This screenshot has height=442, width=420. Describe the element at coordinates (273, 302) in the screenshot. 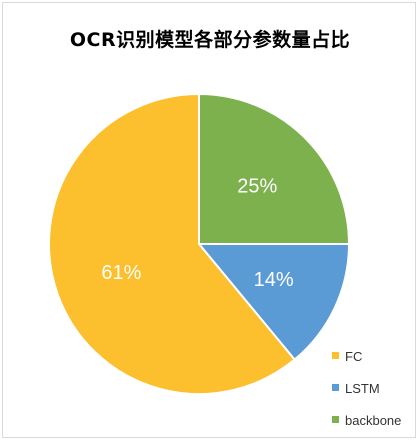

I see `pie-slice-lstm` at that location.